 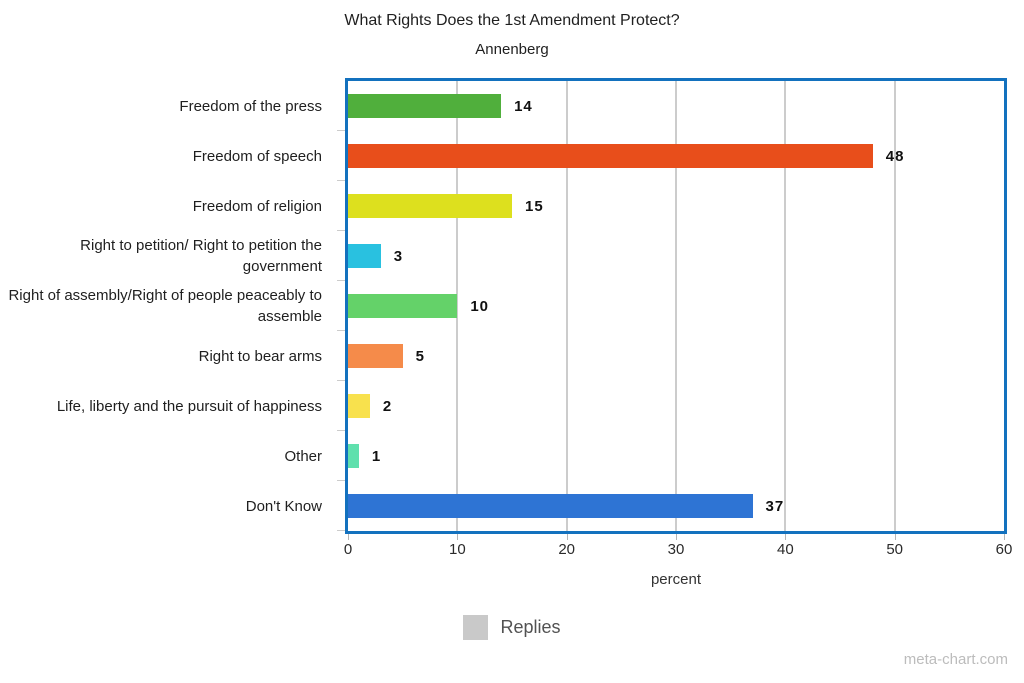 I want to click on bar-value-label: 37, so click(x=775, y=506).